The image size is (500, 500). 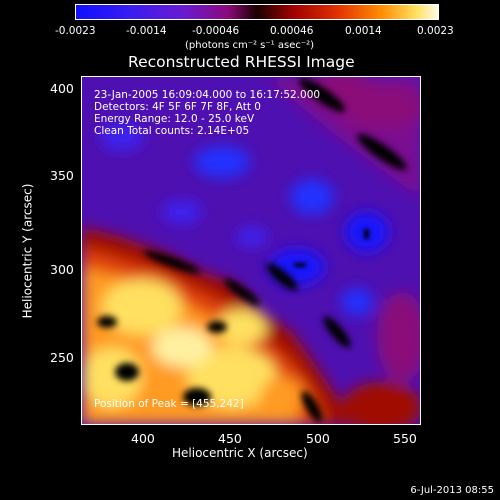 What do you see at coordinates (177, 107) in the screenshot?
I see `info-detectors: Detectors: 4F 5F 6F 7F 8F, Att 0` at bounding box center [177, 107].